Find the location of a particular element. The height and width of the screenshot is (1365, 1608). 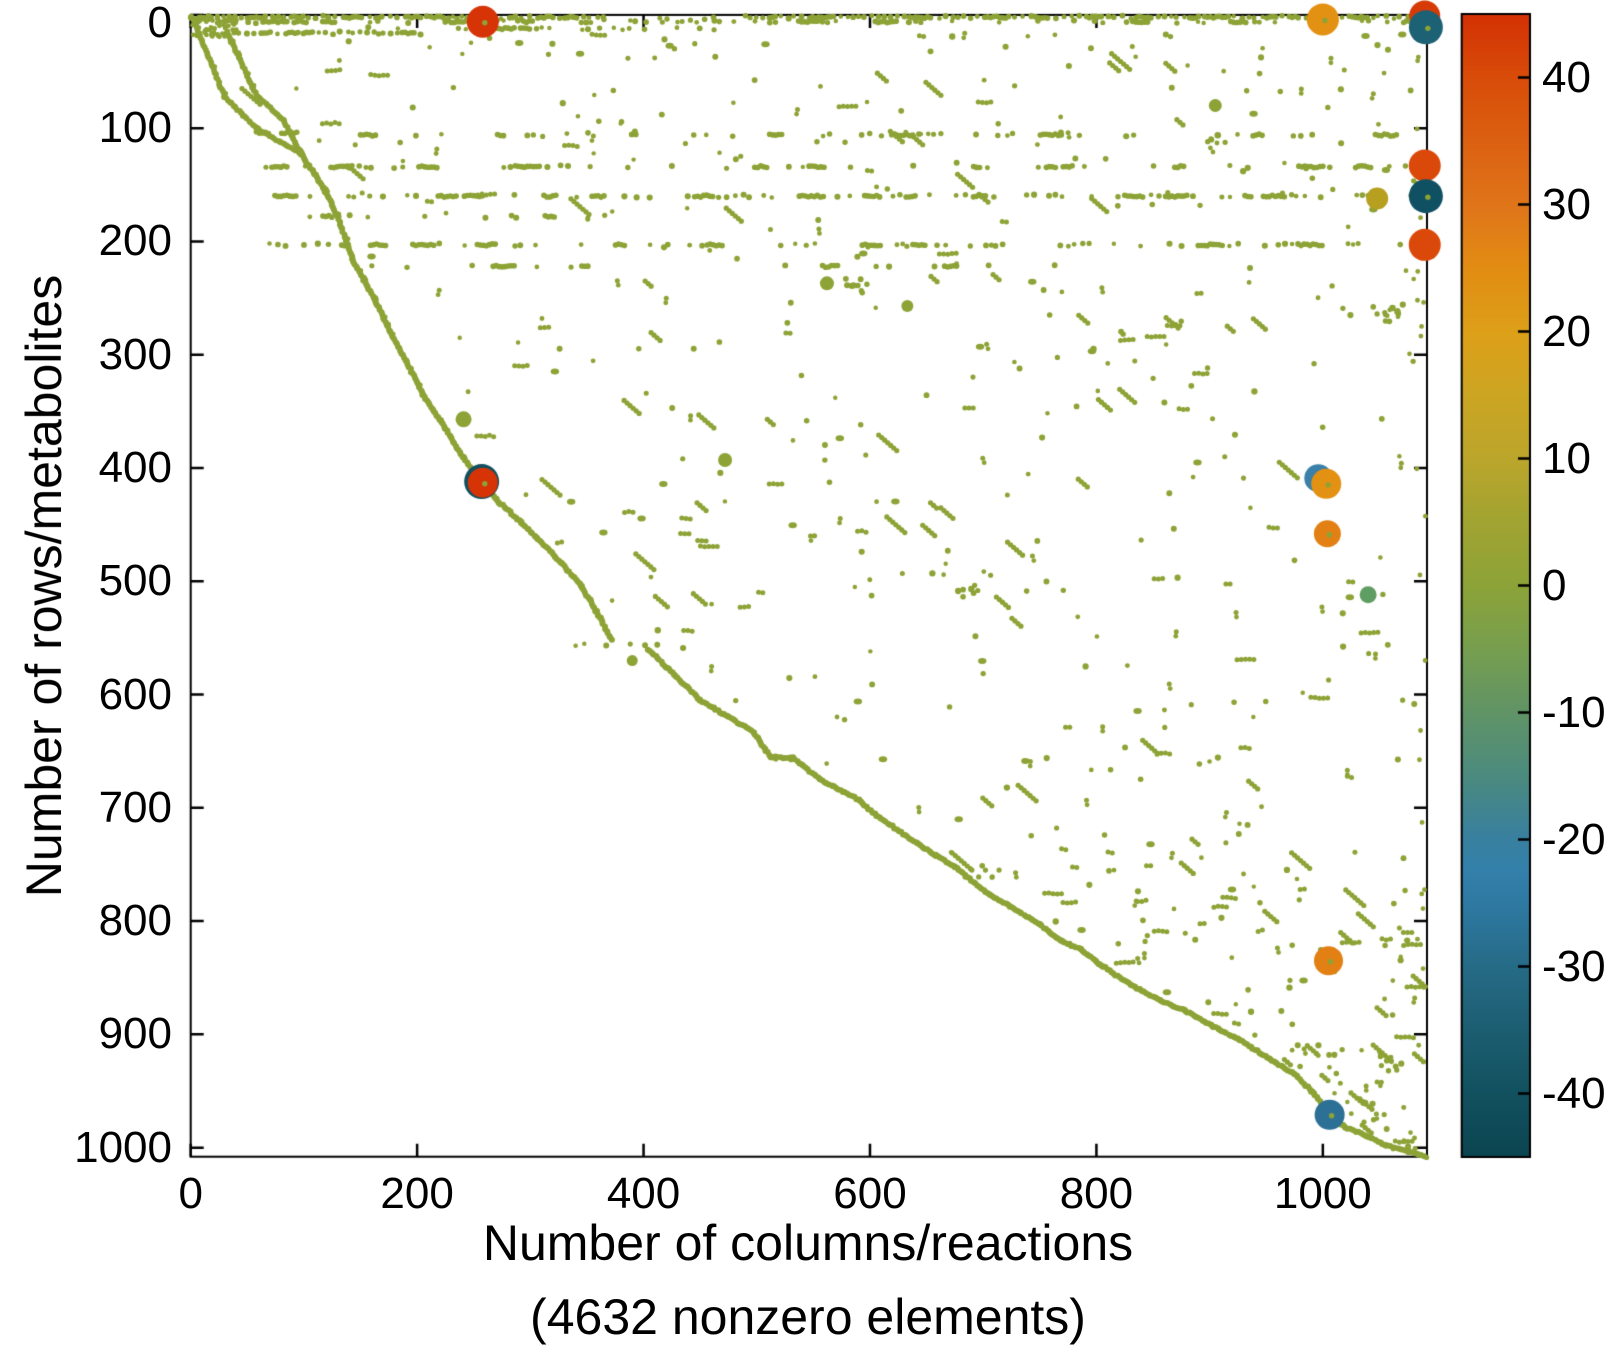

y-tick-label: 900 is located at coordinates (135, 1034).